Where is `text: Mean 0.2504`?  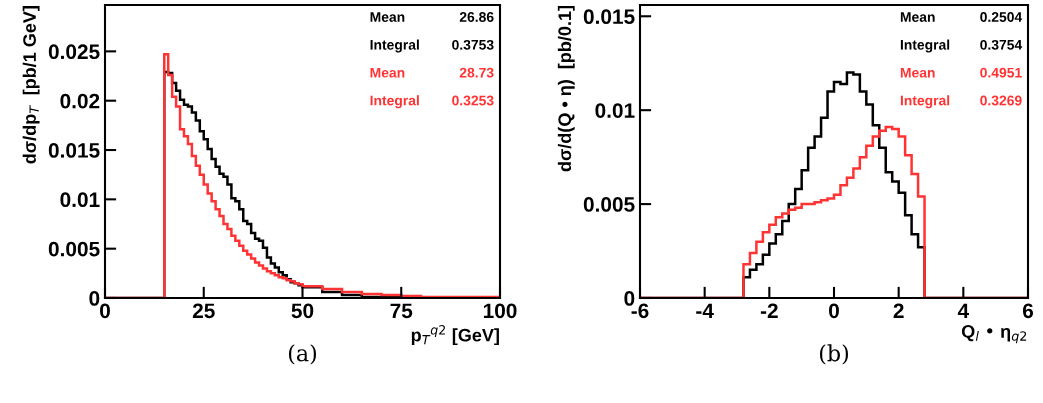
text: Mean 0.2504 is located at coordinates (961, 17).